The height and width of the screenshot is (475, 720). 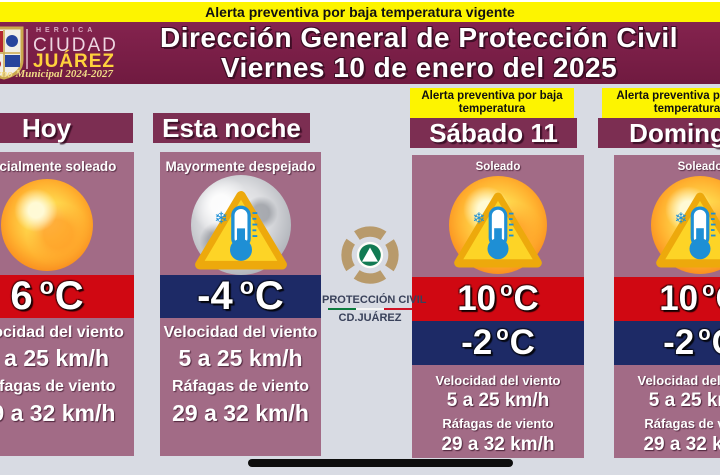 I want to click on city-crest-icon, so click(x=12, y=53).